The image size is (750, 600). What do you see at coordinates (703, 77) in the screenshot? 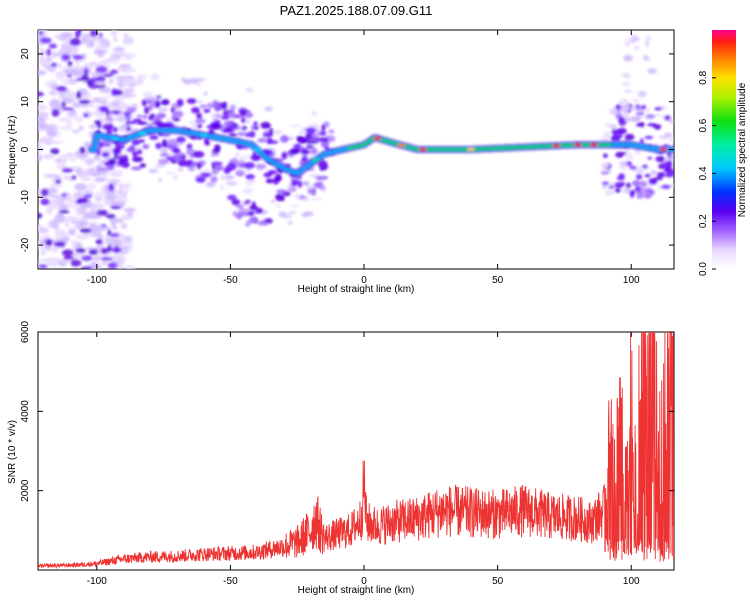
I see `colorbar-tick-label: 0.8` at bounding box center [703, 77].